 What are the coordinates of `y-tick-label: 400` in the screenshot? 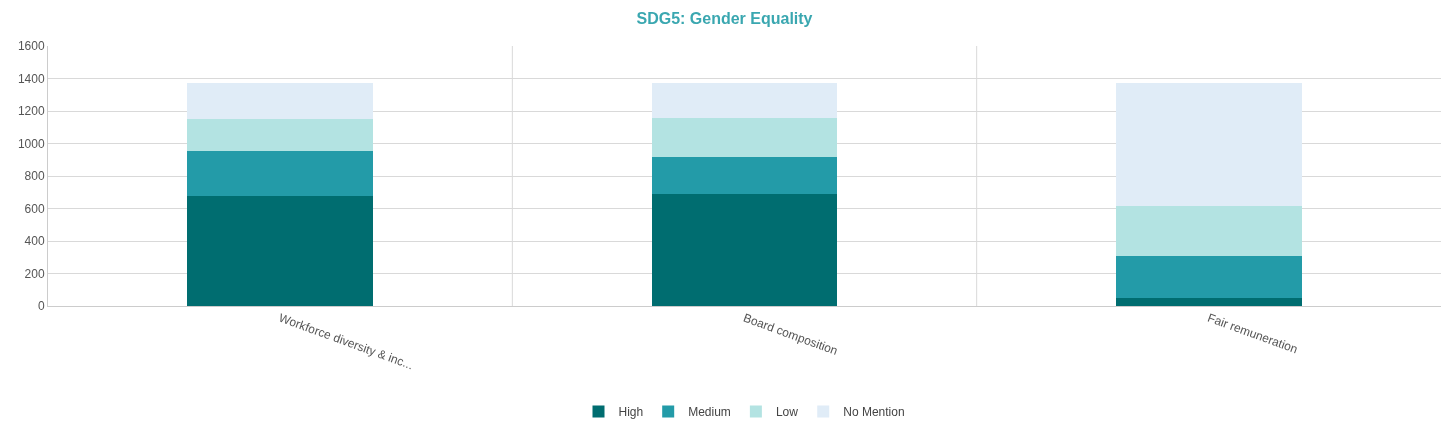 It's located at (34, 241).